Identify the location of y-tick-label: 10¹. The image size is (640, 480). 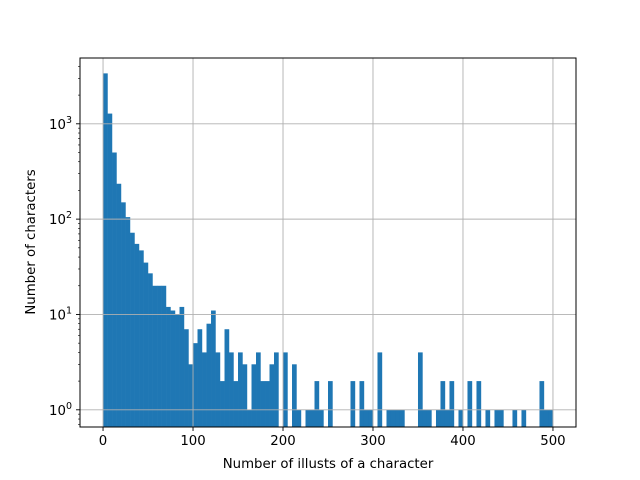
(60, 314).